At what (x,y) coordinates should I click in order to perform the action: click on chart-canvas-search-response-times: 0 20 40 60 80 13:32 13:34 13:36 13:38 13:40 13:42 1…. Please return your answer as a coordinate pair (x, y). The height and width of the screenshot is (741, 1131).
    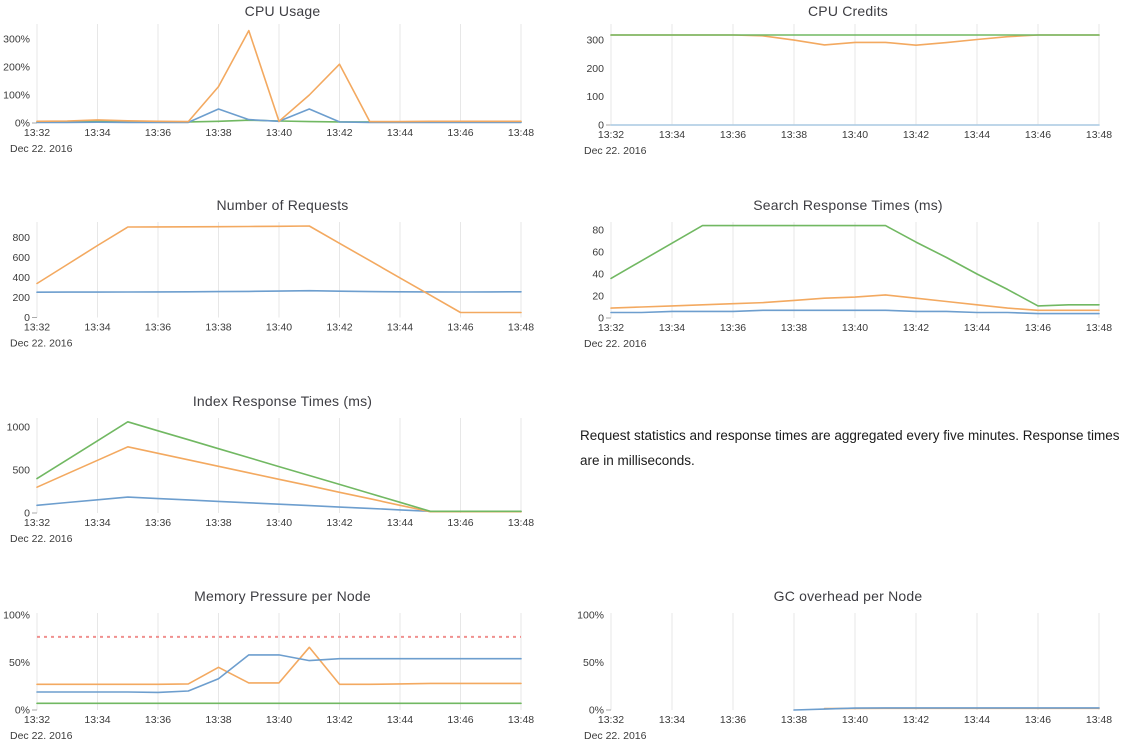
    Looking at the image, I should click on (848, 286).